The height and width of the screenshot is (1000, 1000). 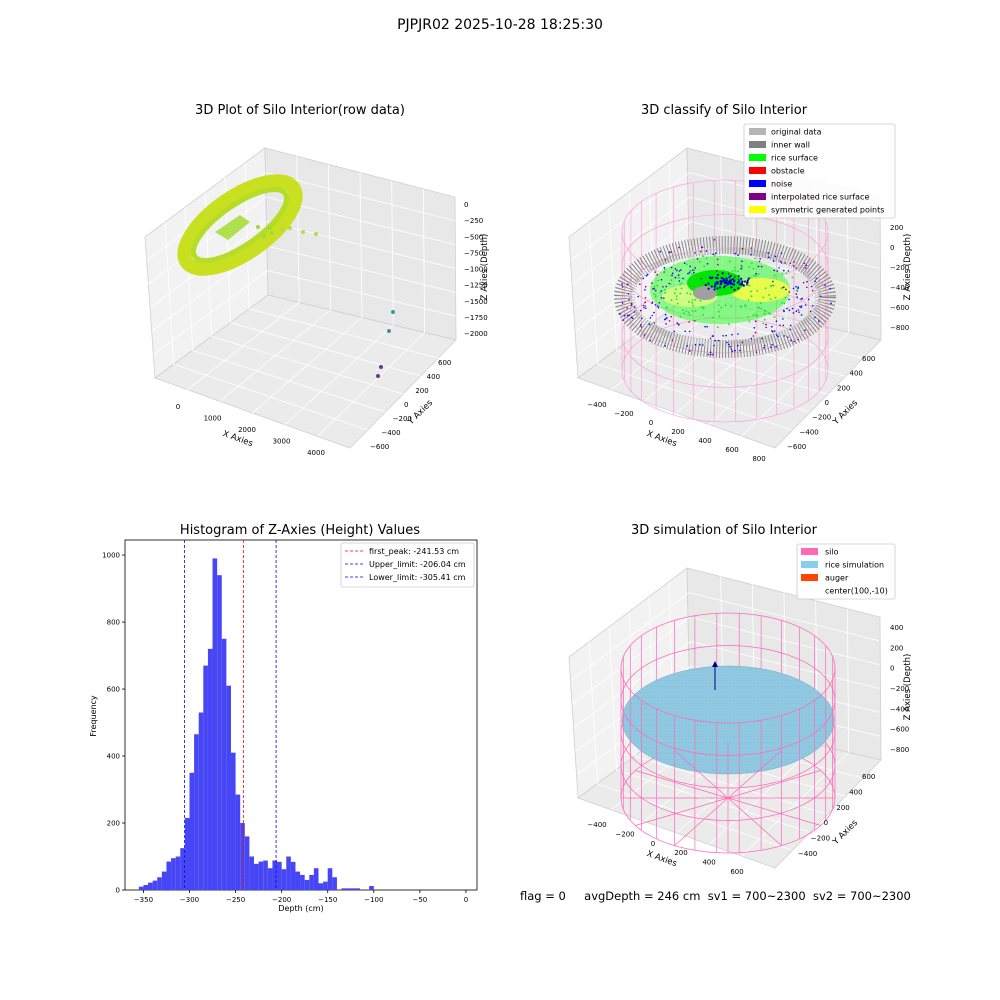 I want to click on panel4-x-tick: −400, so click(x=596, y=825).